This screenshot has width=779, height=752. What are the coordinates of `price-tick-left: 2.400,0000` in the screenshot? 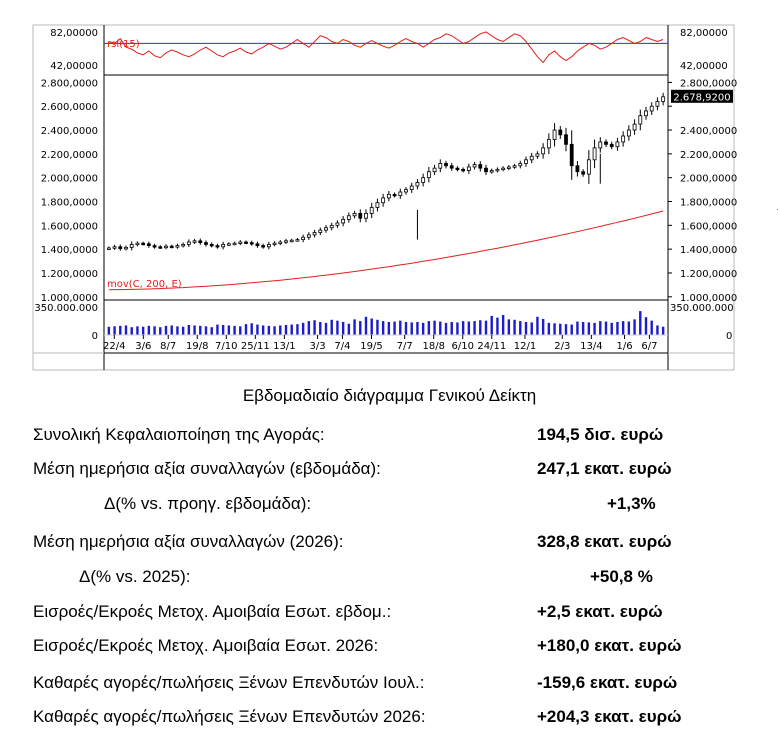 It's located at (69, 131).